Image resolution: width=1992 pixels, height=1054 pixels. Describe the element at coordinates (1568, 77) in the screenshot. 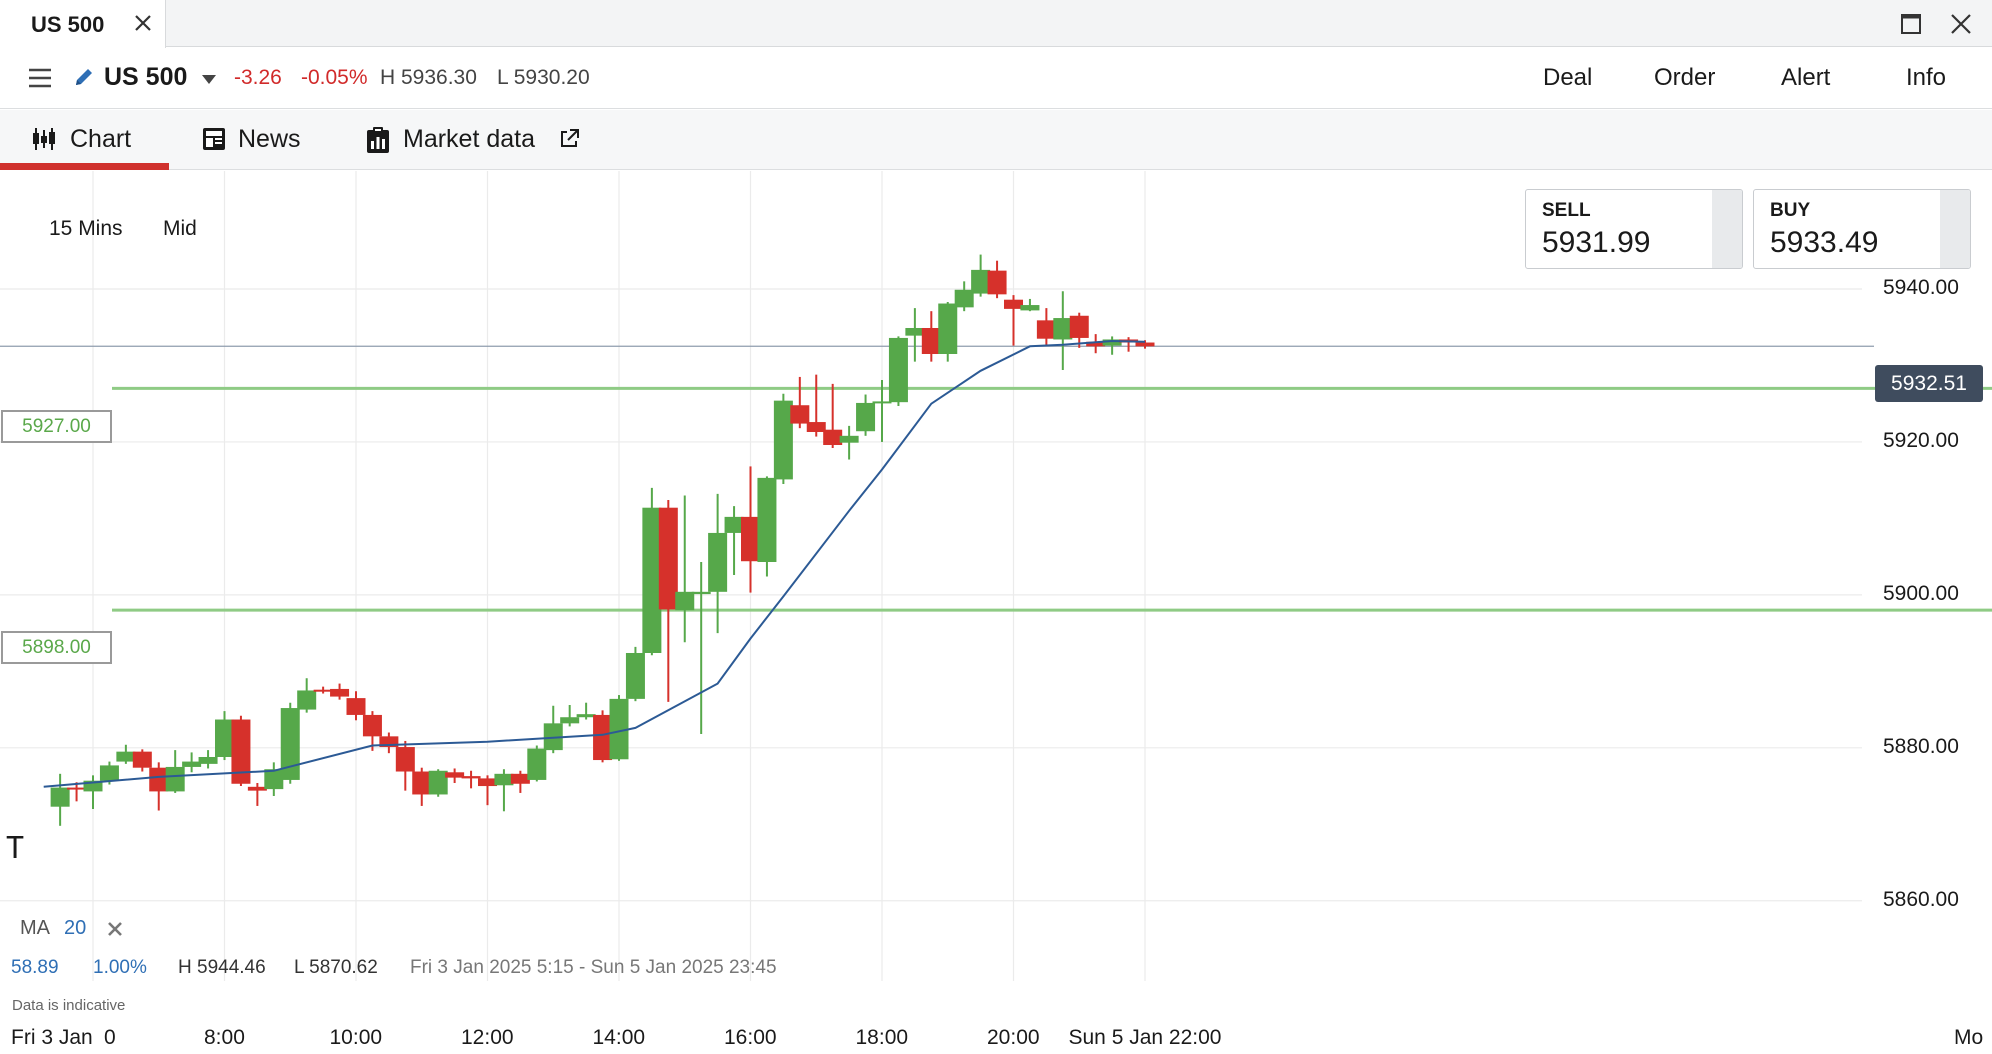

I see `deal-button: Deal` at that location.